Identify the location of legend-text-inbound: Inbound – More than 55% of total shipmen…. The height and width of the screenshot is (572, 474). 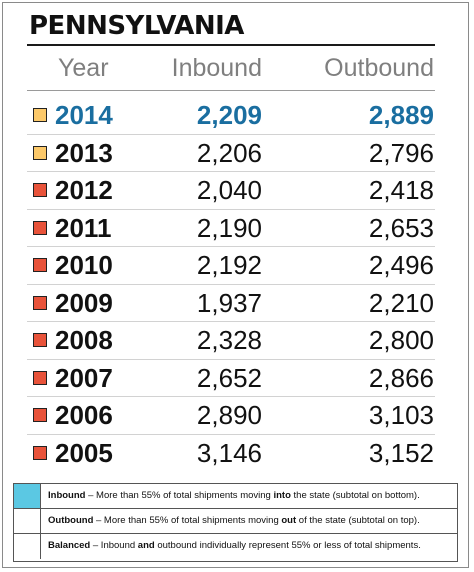
(234, 495).